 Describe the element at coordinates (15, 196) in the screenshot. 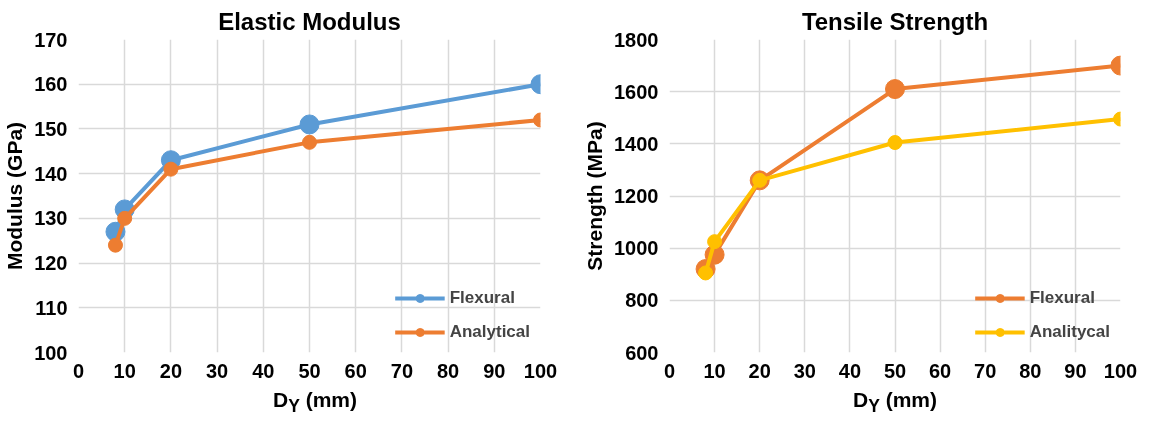

I see `y-axis-title: Modulus (GPa)` at that location.